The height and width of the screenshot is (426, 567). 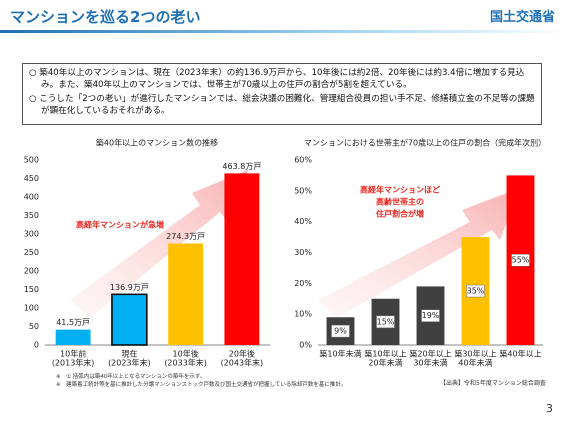 I want to click on x-tick-label: 10年前, so click(x=73, y=354).